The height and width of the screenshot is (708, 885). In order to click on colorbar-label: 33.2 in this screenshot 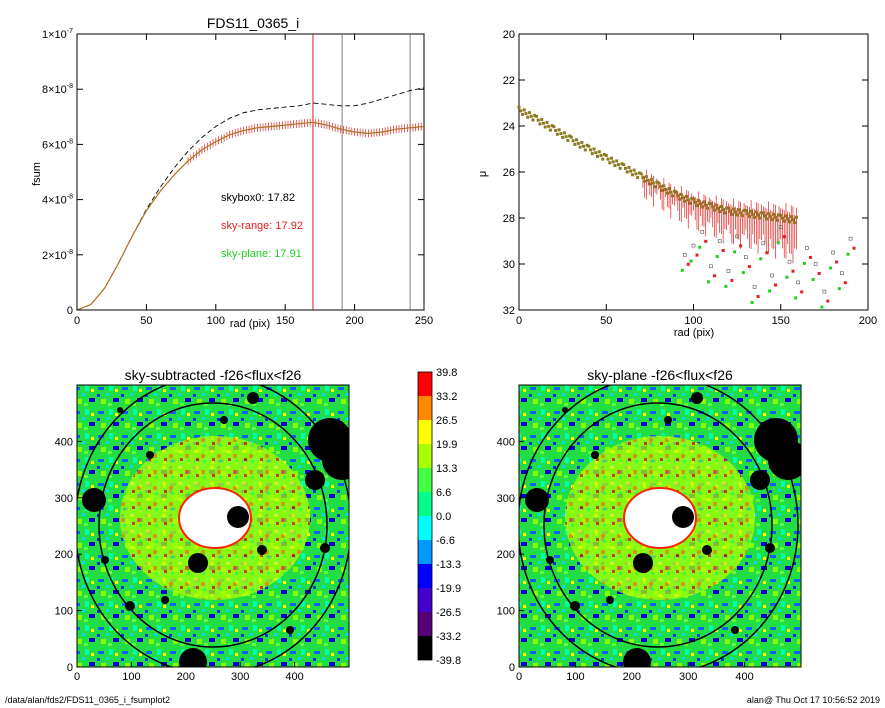, I will do `click(446, 397)`.